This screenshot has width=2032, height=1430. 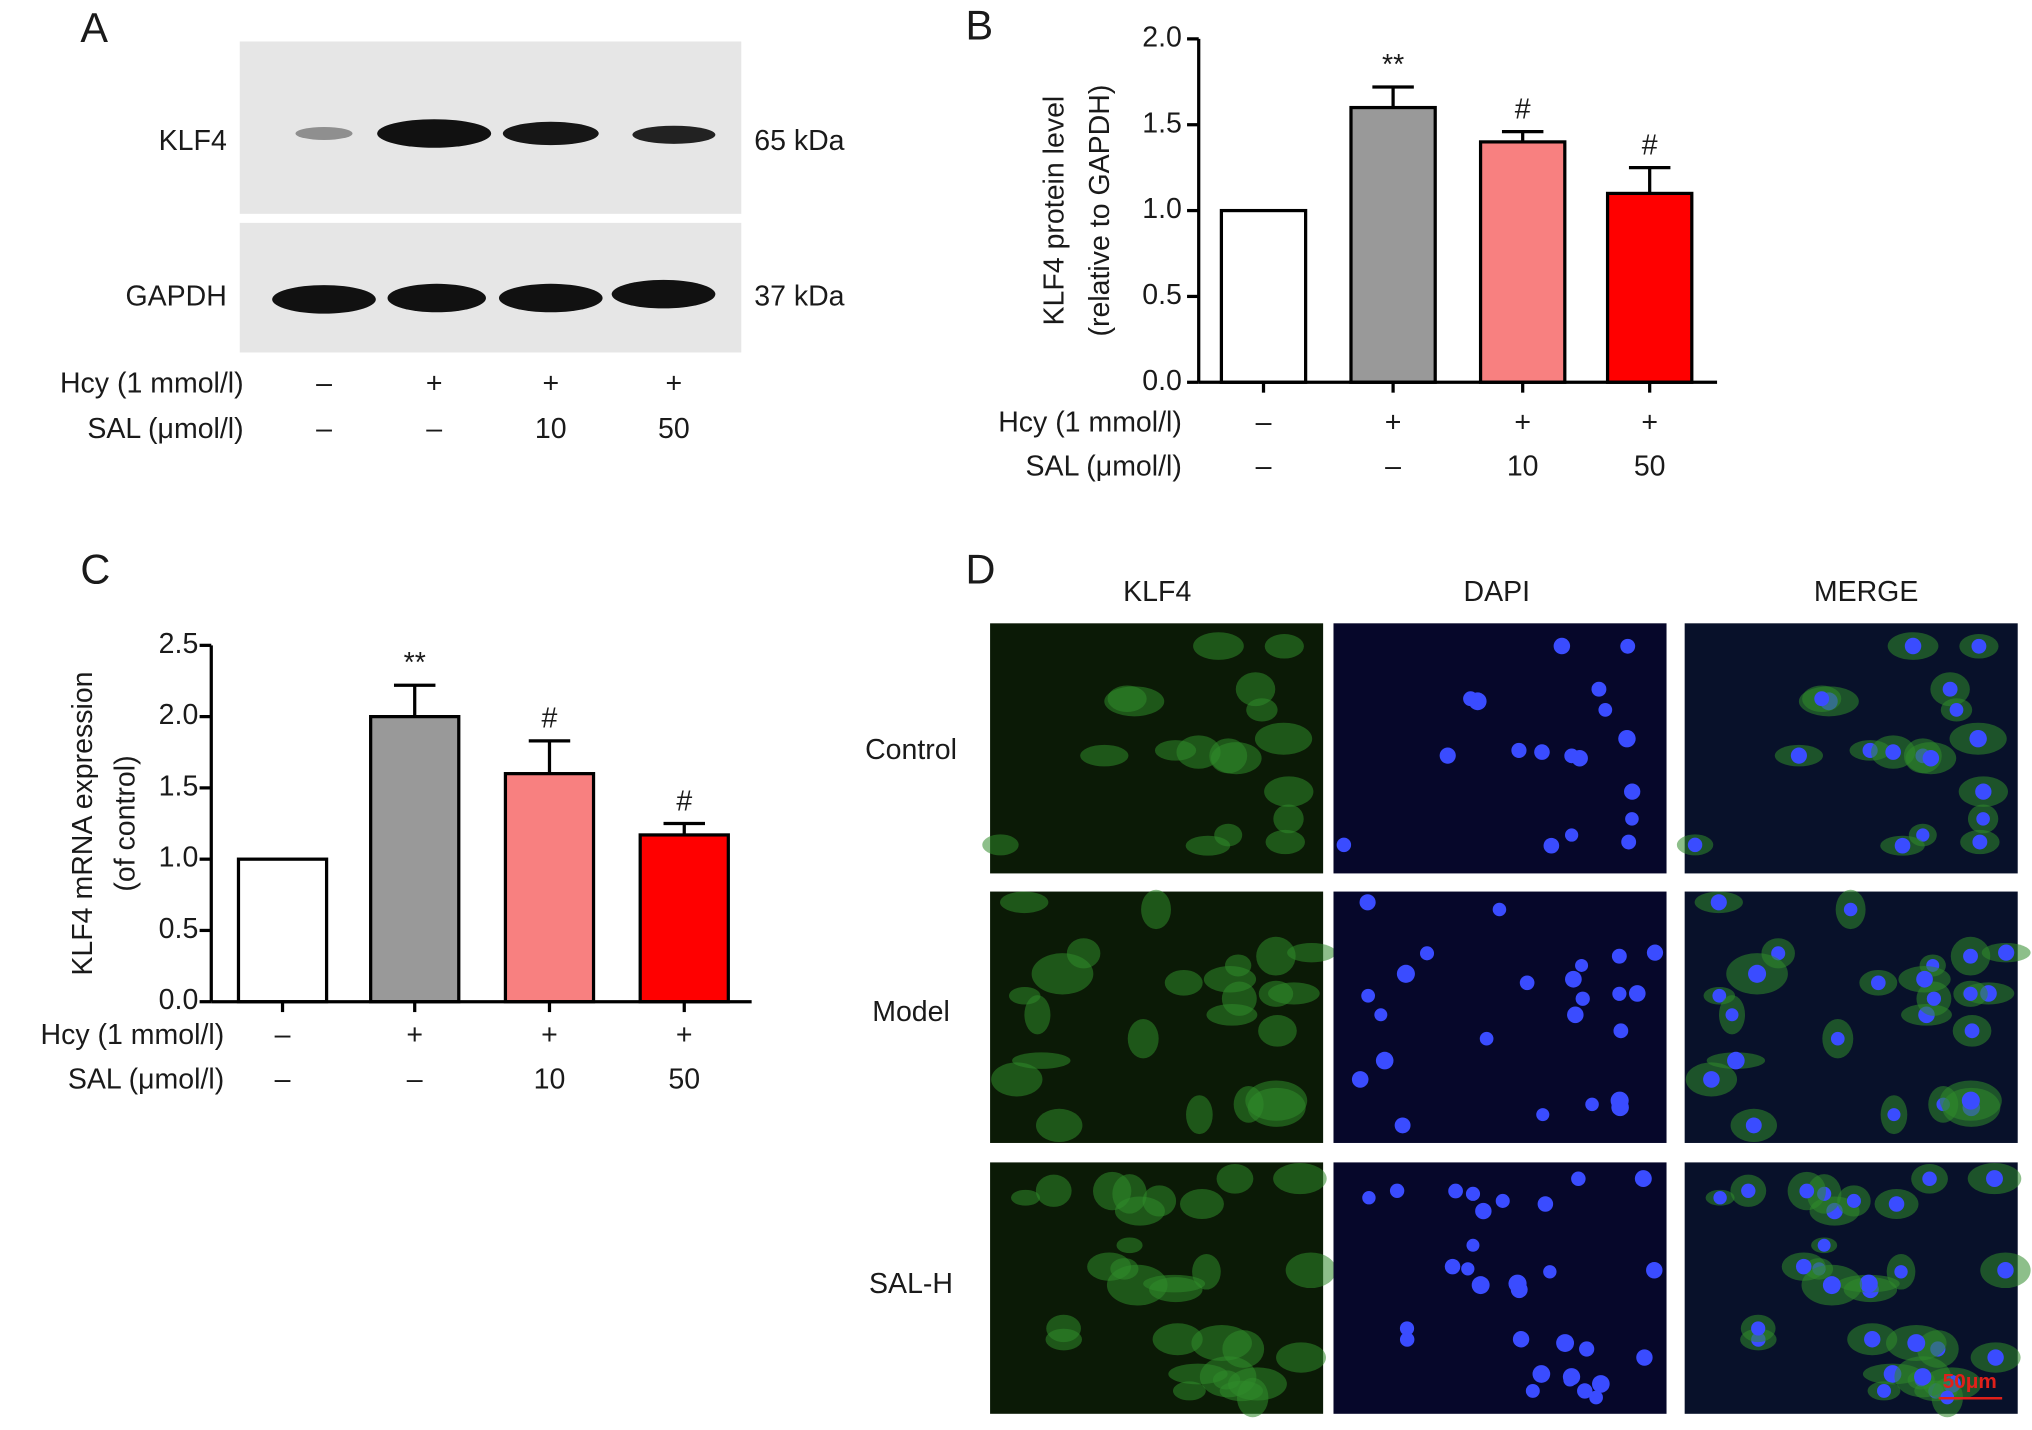 What do you see at coordinates (179, 644) in the screenshot?
I see `y-tick-label: 2.5` at bounding box center [179, 644].